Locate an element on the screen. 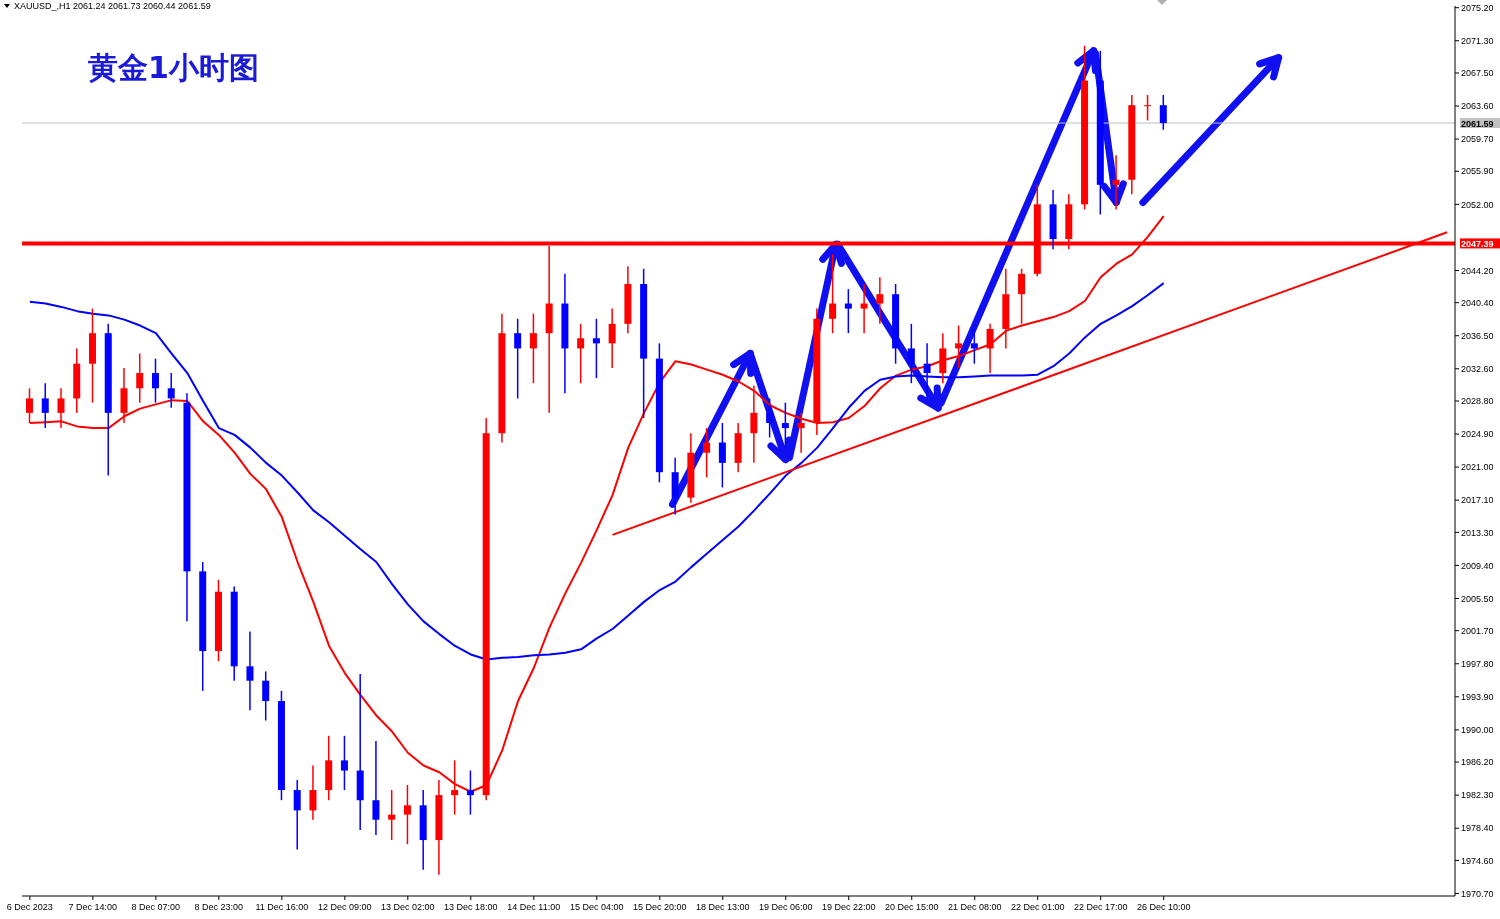 Image resolution: width=1500 pixels, height=919 pixels. y-tick-label: 2021.00 is located at coordinates (1477, 467).